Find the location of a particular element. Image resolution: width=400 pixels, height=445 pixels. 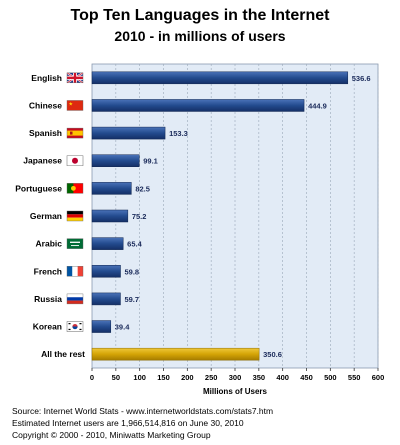

bar-english is located at coordinates (220, 78).